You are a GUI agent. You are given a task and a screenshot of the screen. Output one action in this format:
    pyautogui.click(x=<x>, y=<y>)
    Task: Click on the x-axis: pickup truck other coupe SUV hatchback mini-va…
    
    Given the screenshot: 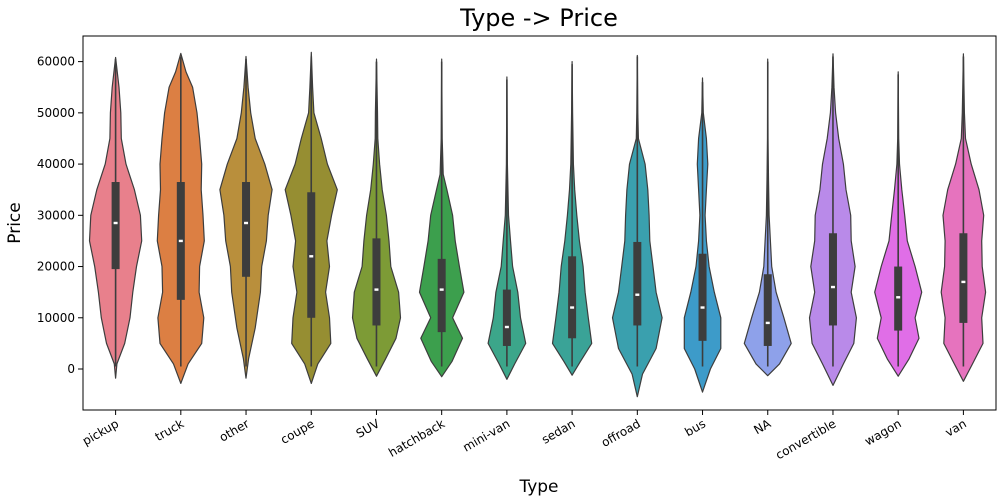 What is the action you would take?
    pyautogui.click(x=524, y=436)
    